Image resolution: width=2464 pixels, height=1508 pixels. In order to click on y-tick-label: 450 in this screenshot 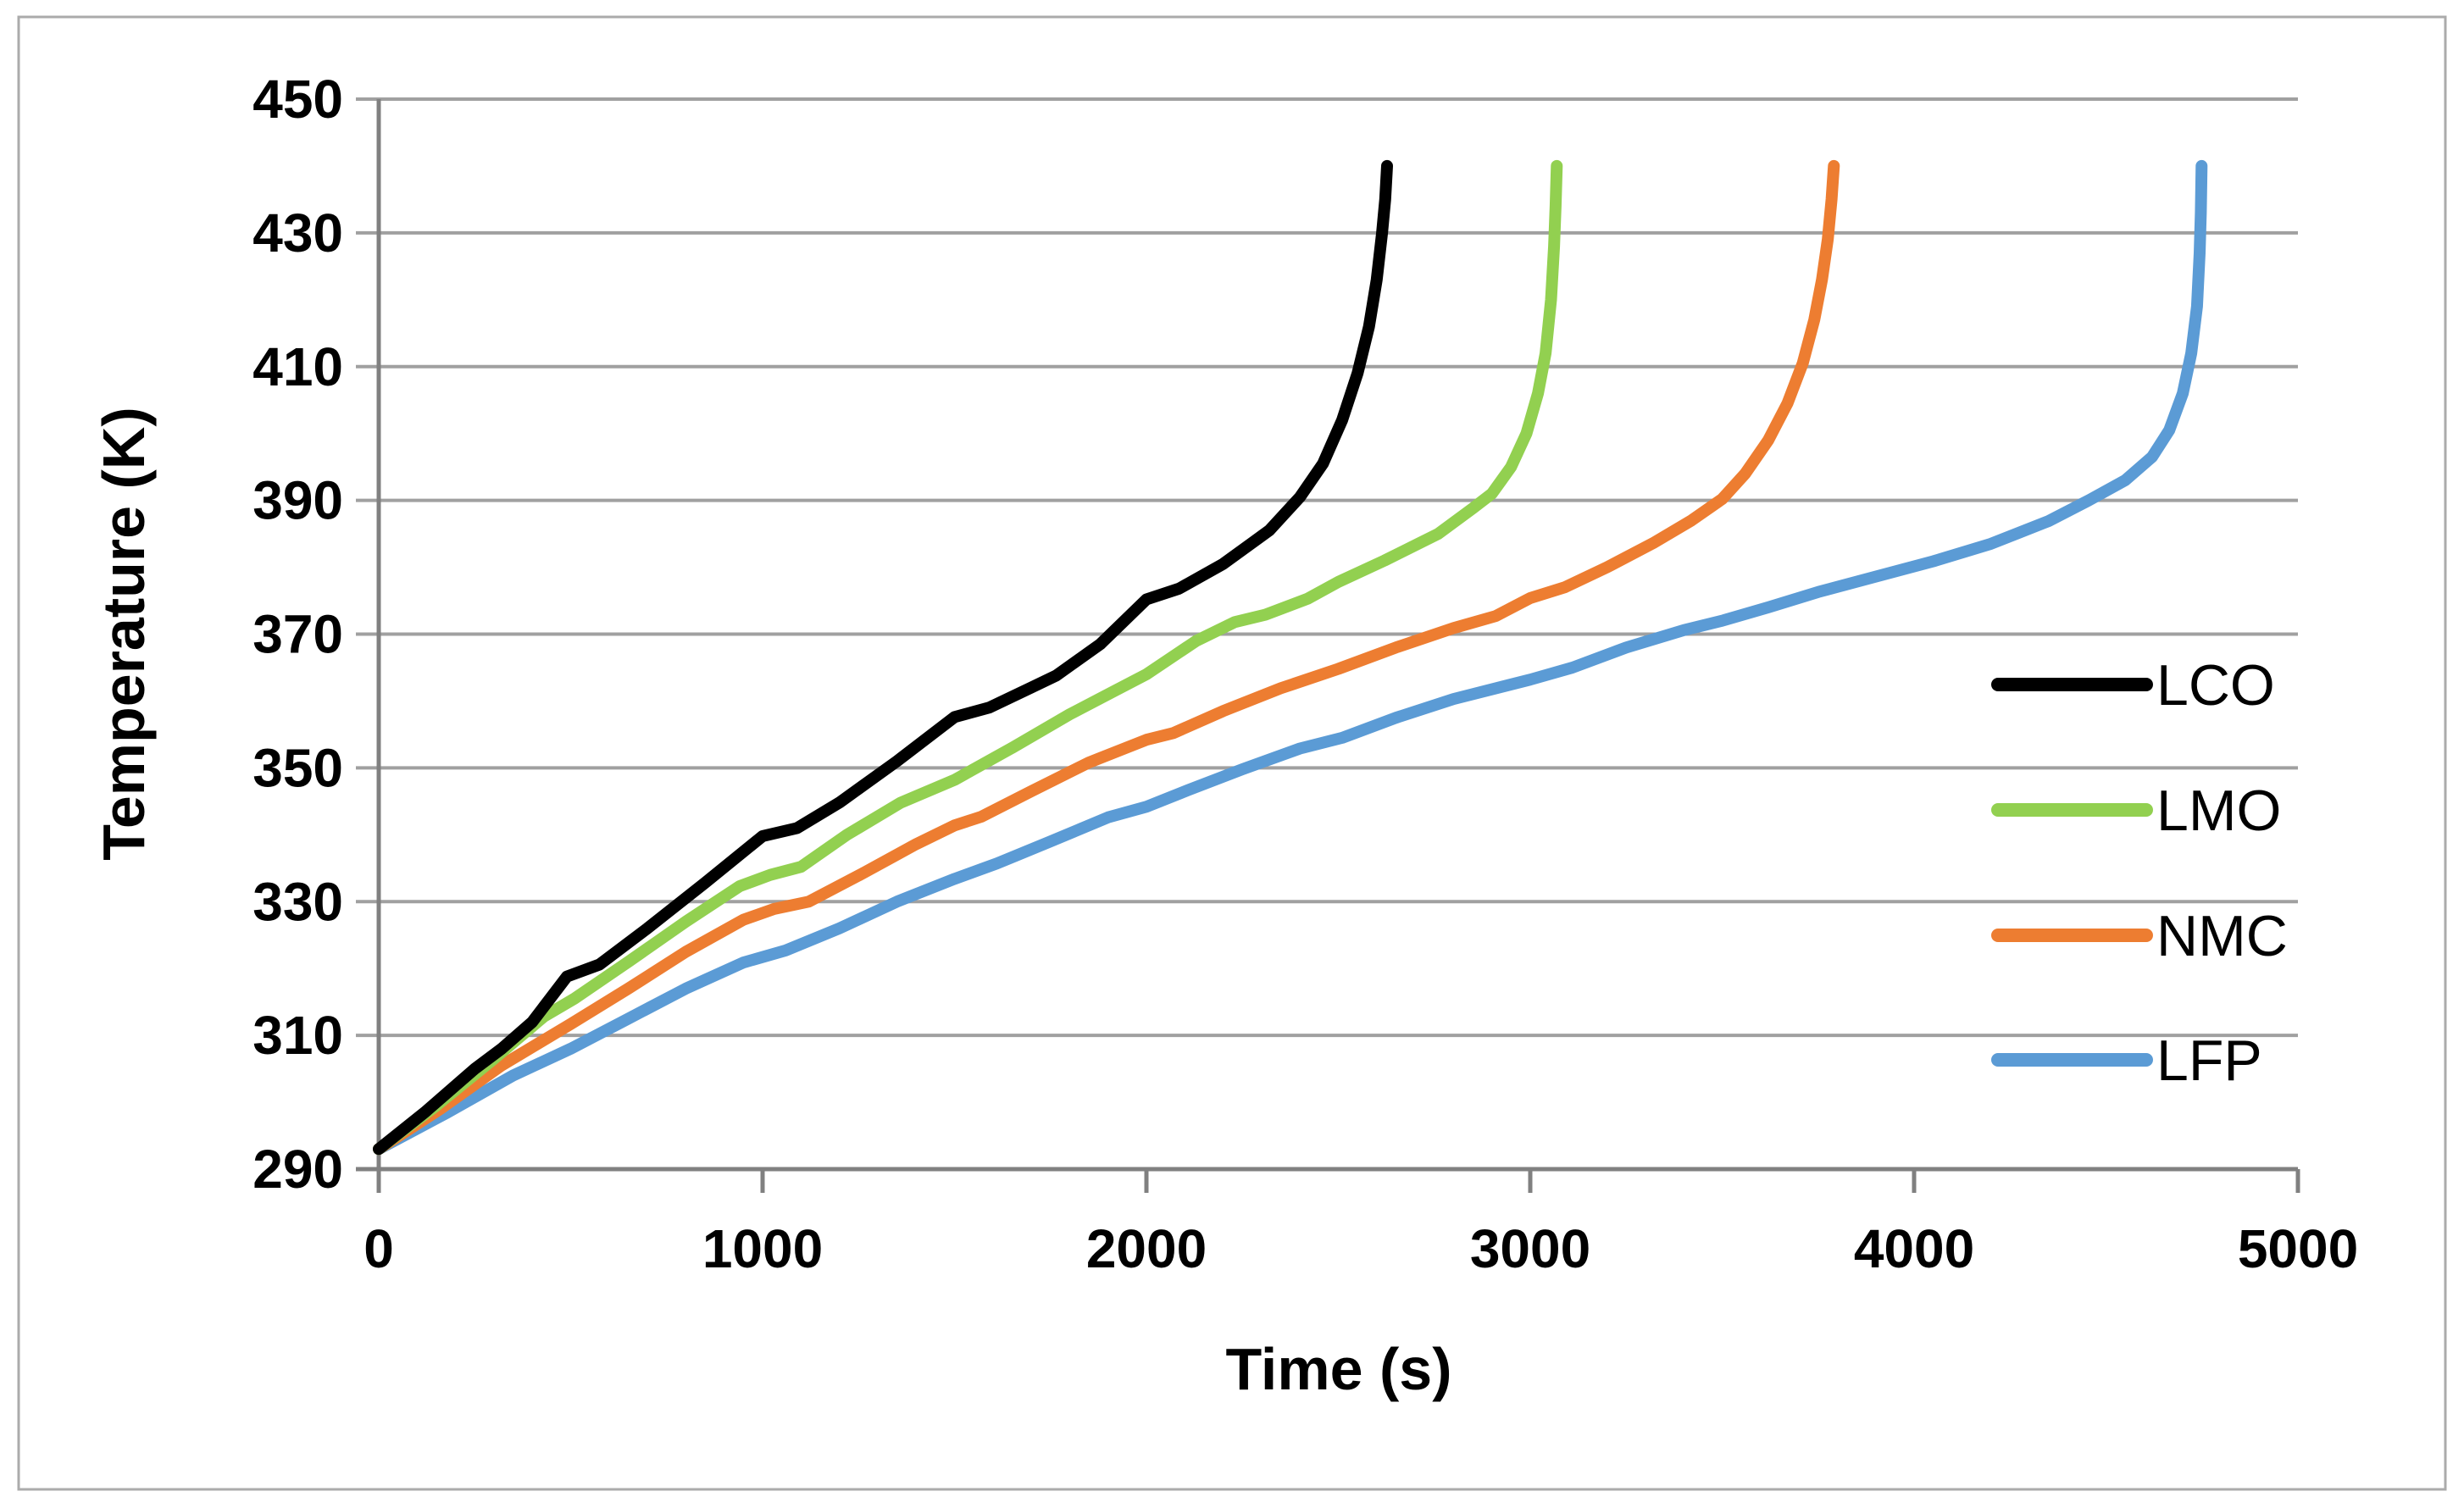, I will do `click(298, 99)`.